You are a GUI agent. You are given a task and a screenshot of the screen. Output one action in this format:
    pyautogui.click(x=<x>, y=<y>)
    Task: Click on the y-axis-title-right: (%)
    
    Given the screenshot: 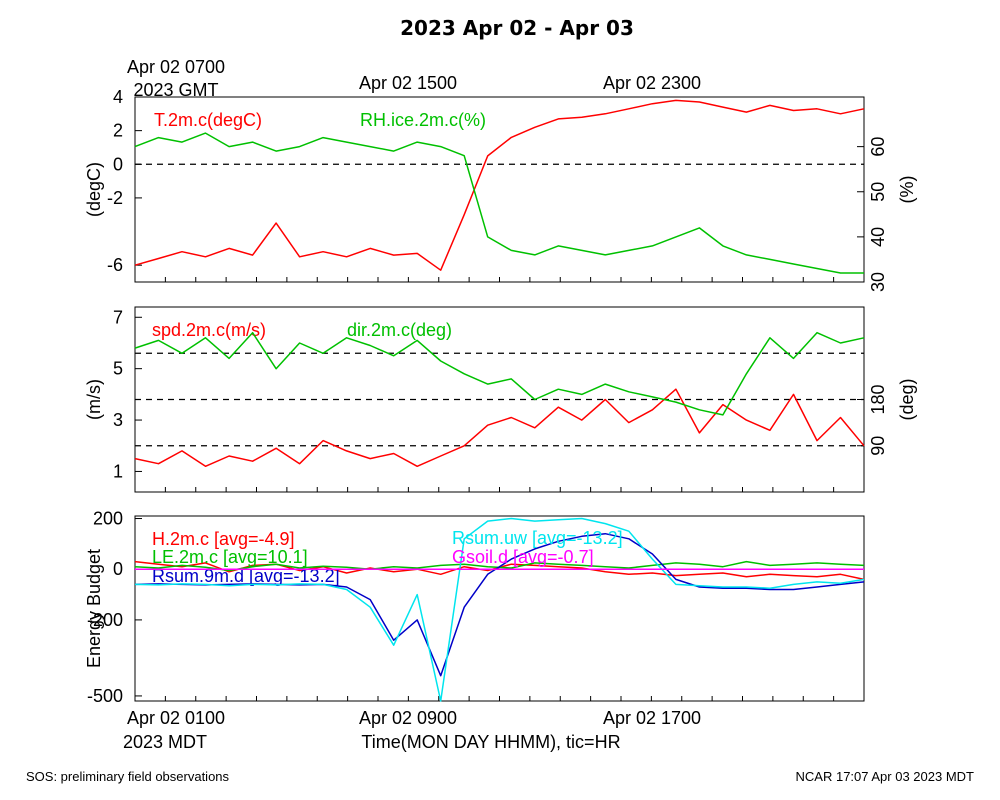 What is the action you would take?
    pyautogui.click(x=907, y=190)
    